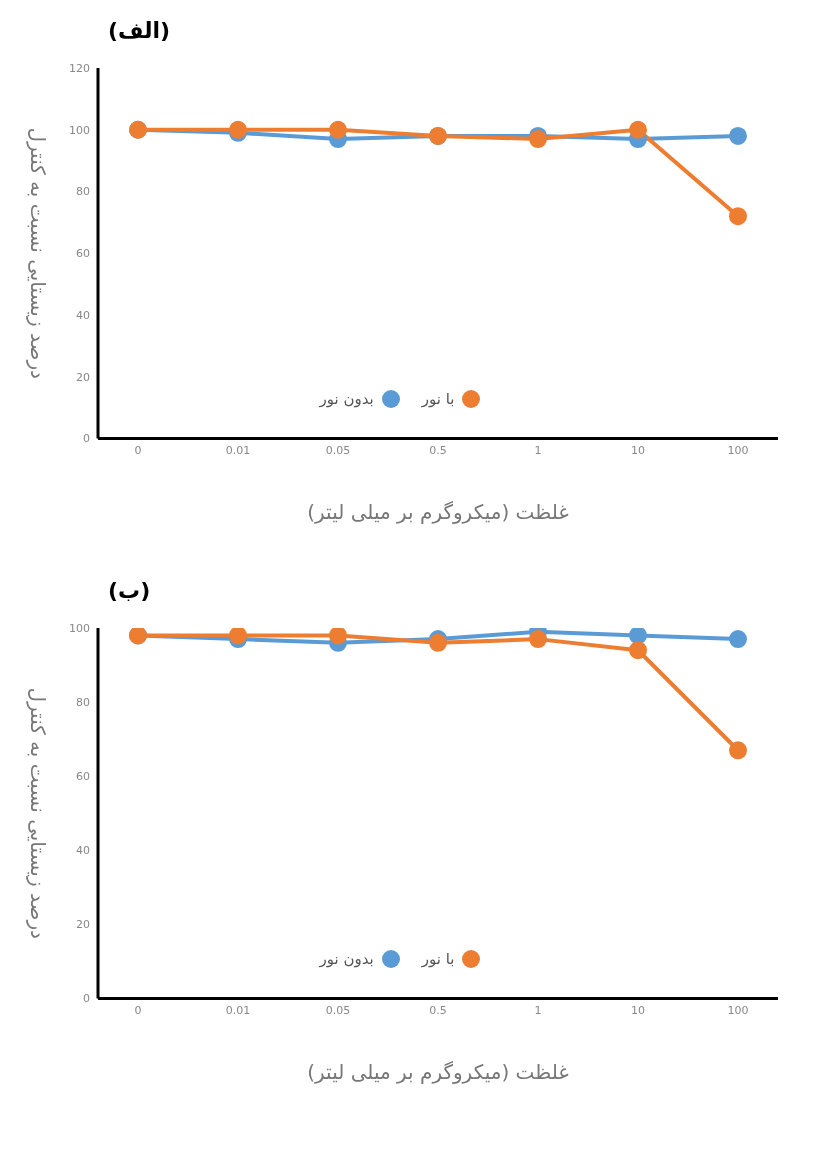 The width and height of the screenshot is (815, 1149). What do you see at coordinates (129, 590) in the screenshot?
I see `chart-title: (ب)` at bounding box center [129, 590].